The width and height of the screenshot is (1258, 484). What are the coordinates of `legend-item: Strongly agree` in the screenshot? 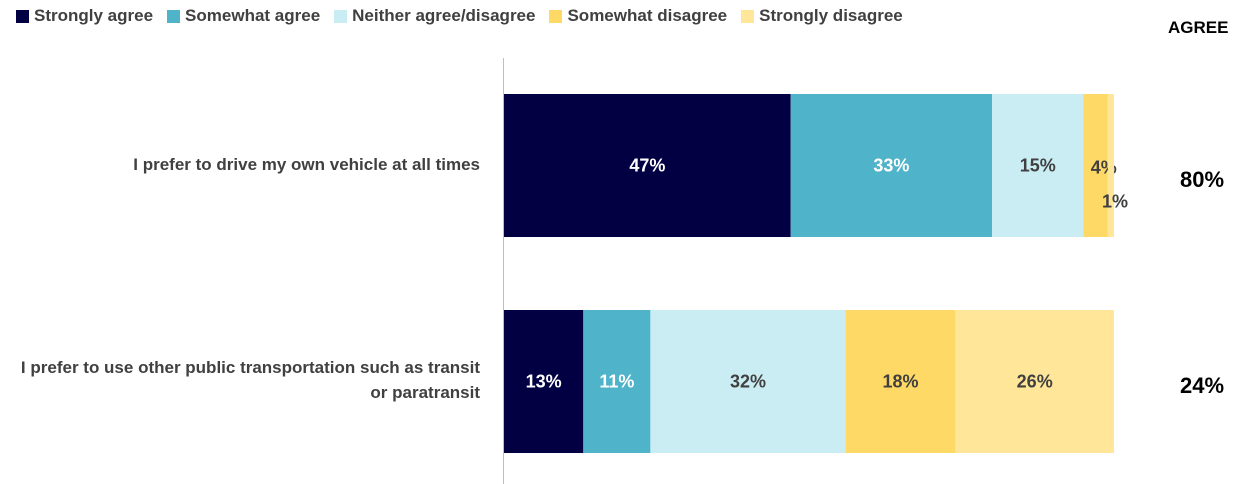 It's located at (84, 16).